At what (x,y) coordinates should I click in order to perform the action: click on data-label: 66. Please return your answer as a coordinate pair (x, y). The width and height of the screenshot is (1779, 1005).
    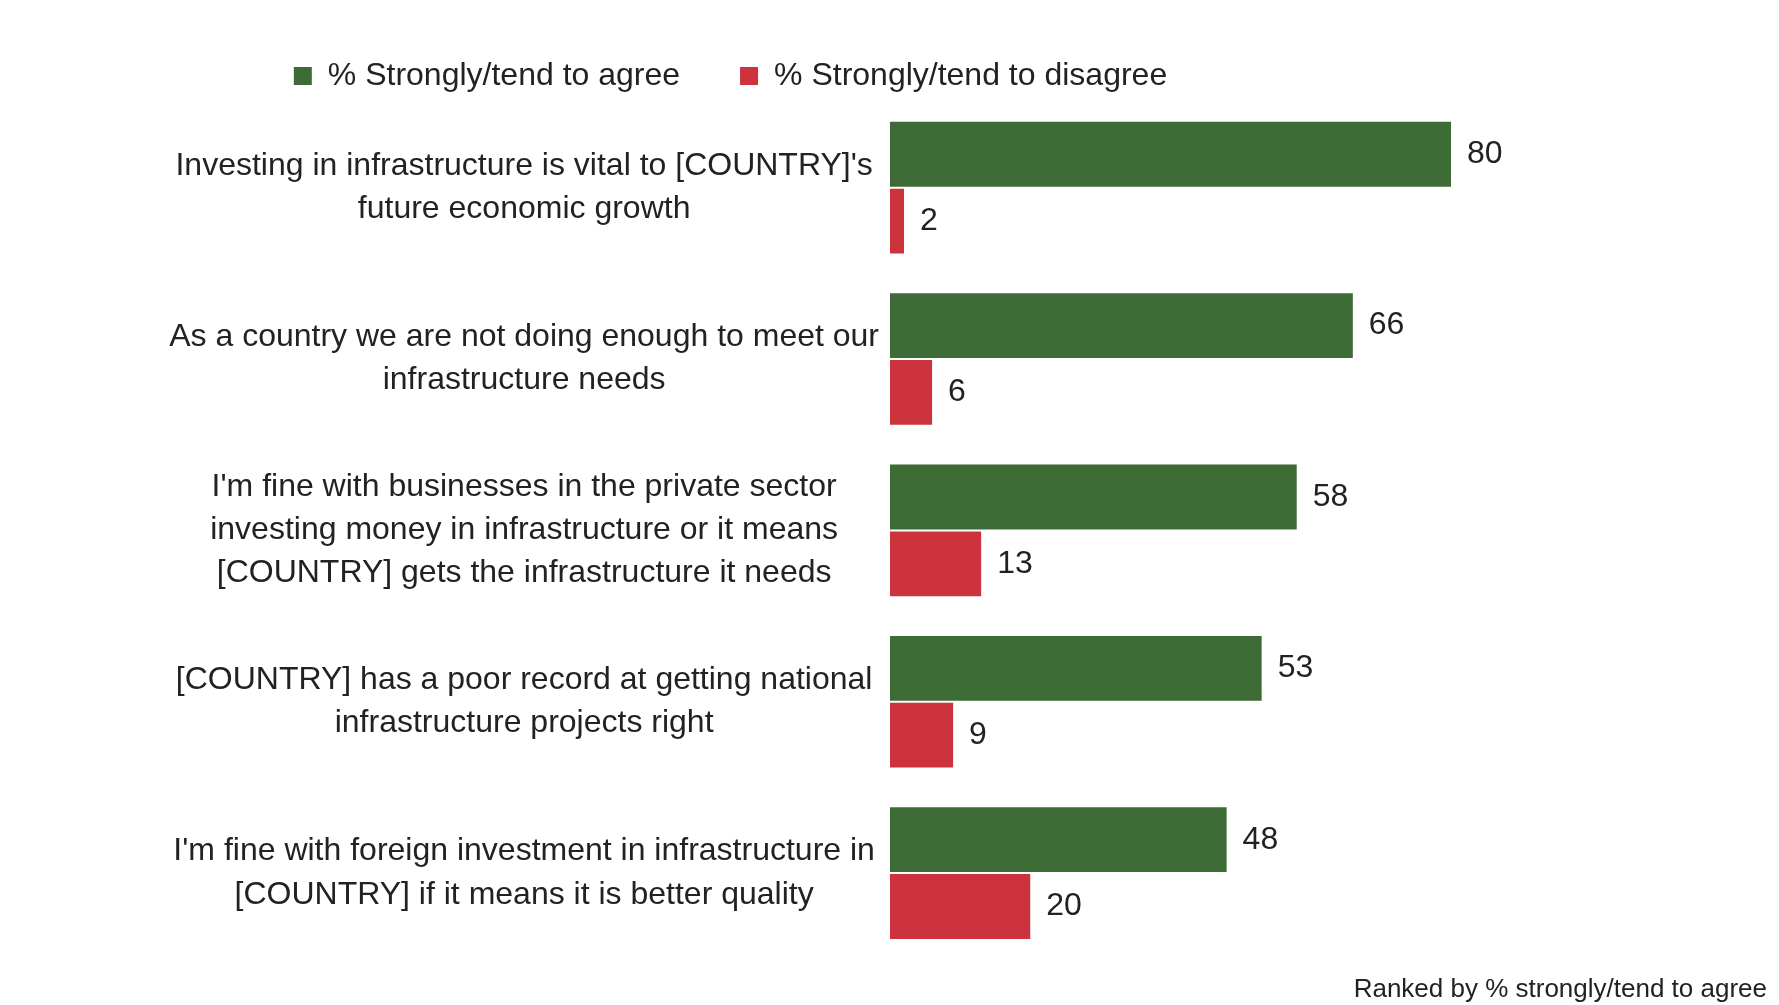
    Looking at the image, I should click on (1386, 323).